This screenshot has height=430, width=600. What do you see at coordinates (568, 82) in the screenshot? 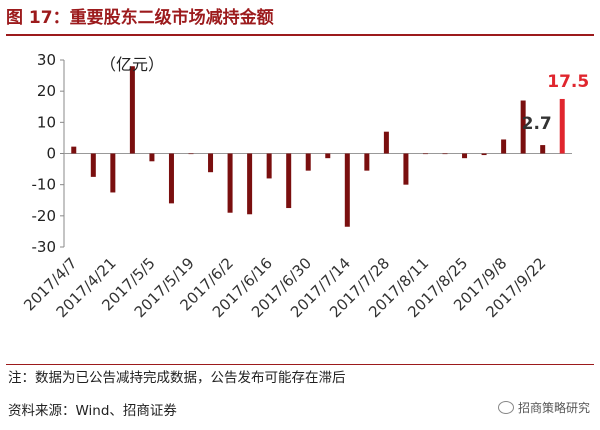
I see `data-label: 17.5` at bounding box center [568, 82].